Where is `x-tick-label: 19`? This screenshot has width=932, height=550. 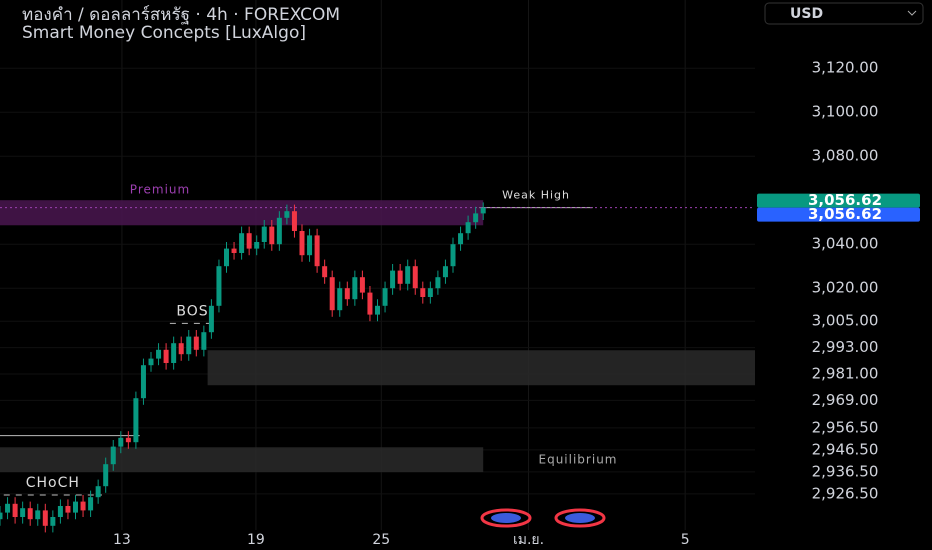 x-tick-label: 19 is located at coordinates (256, 540).